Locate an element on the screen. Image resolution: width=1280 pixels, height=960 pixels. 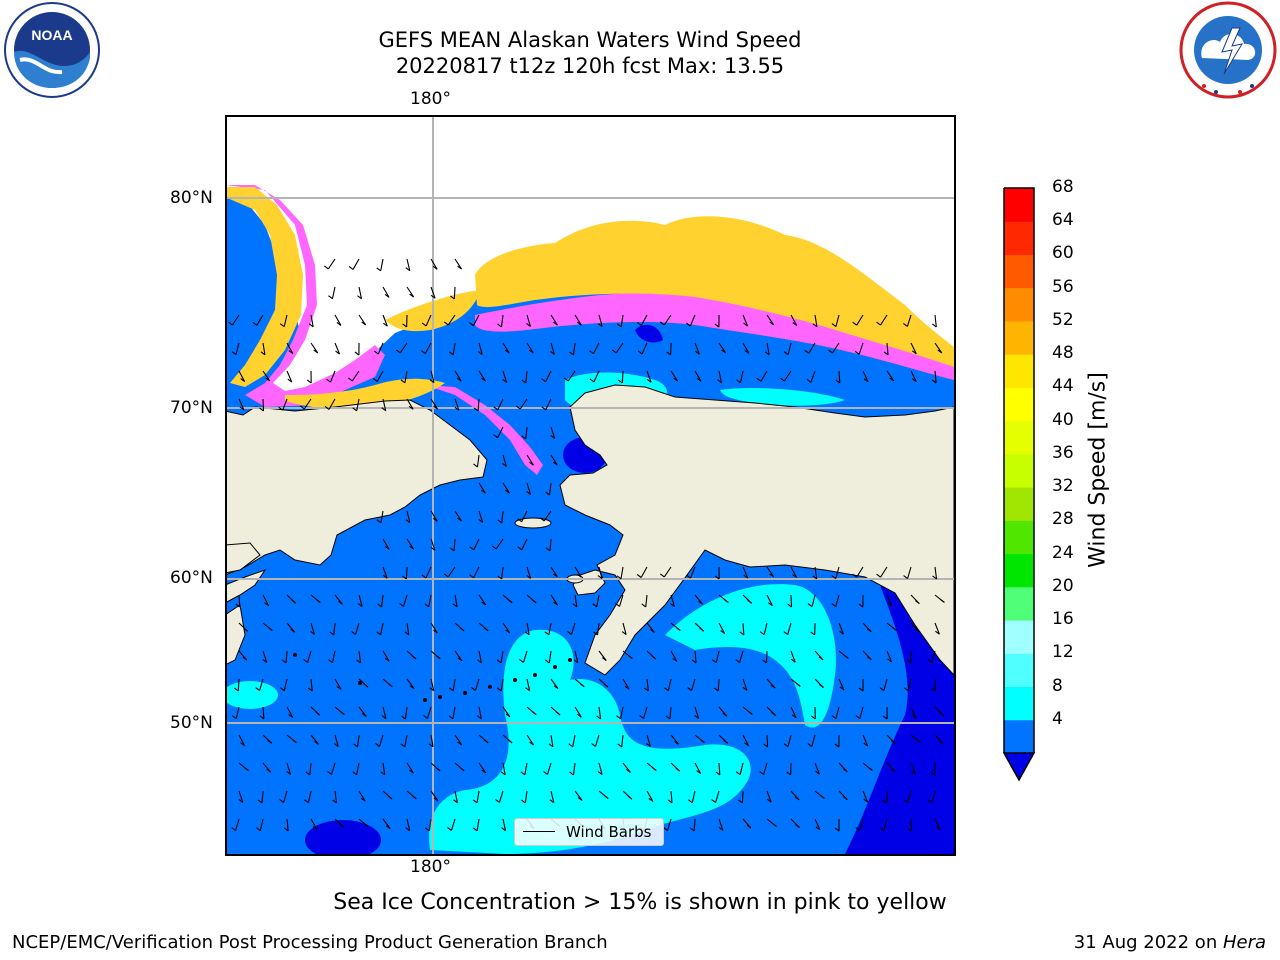
colorbar-tick-label: 52 is located at coordinates (1063, 319).